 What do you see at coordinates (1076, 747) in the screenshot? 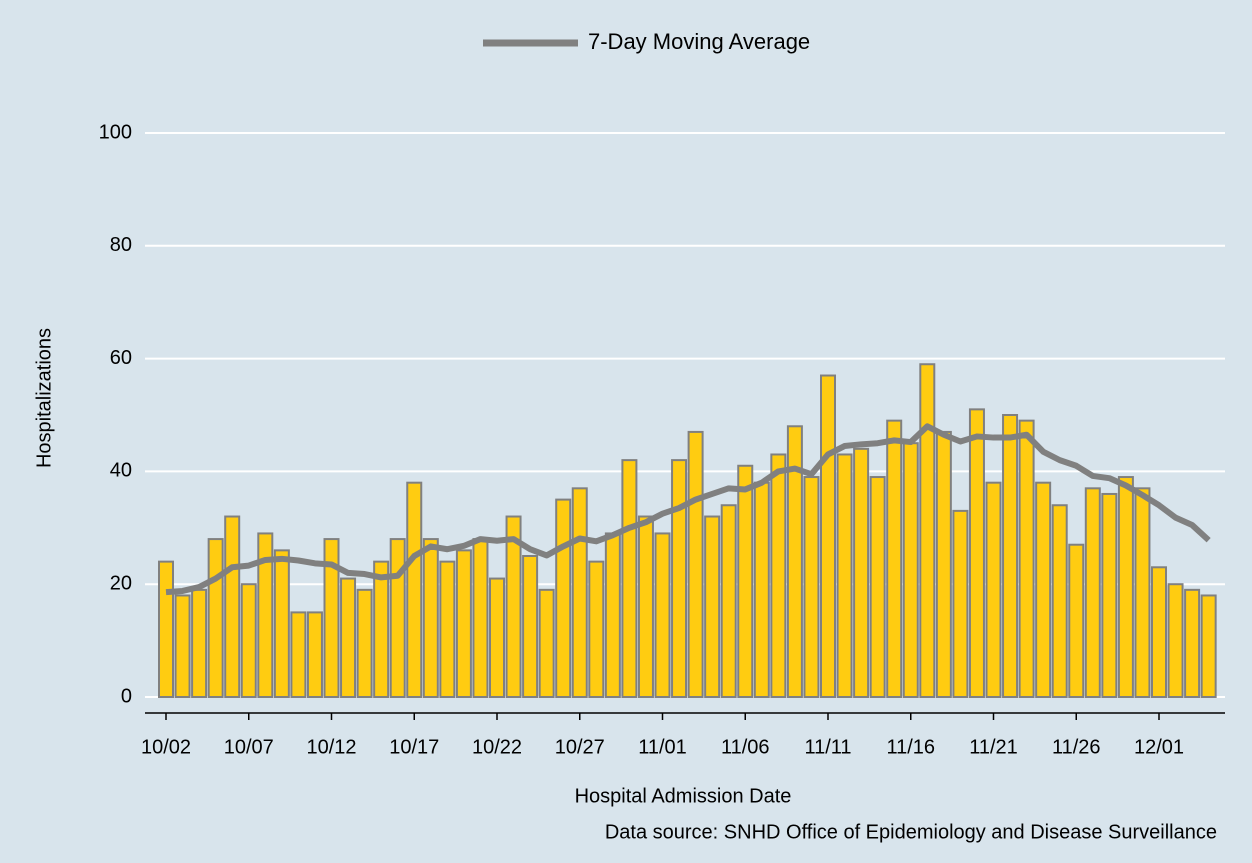
I see `x-tick-label: 11/26` at bounding box center [1076, 747].